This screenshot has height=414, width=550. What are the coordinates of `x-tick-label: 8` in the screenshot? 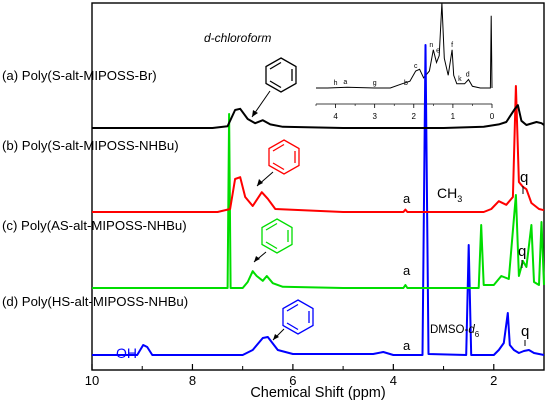 It's located at (192, 380).